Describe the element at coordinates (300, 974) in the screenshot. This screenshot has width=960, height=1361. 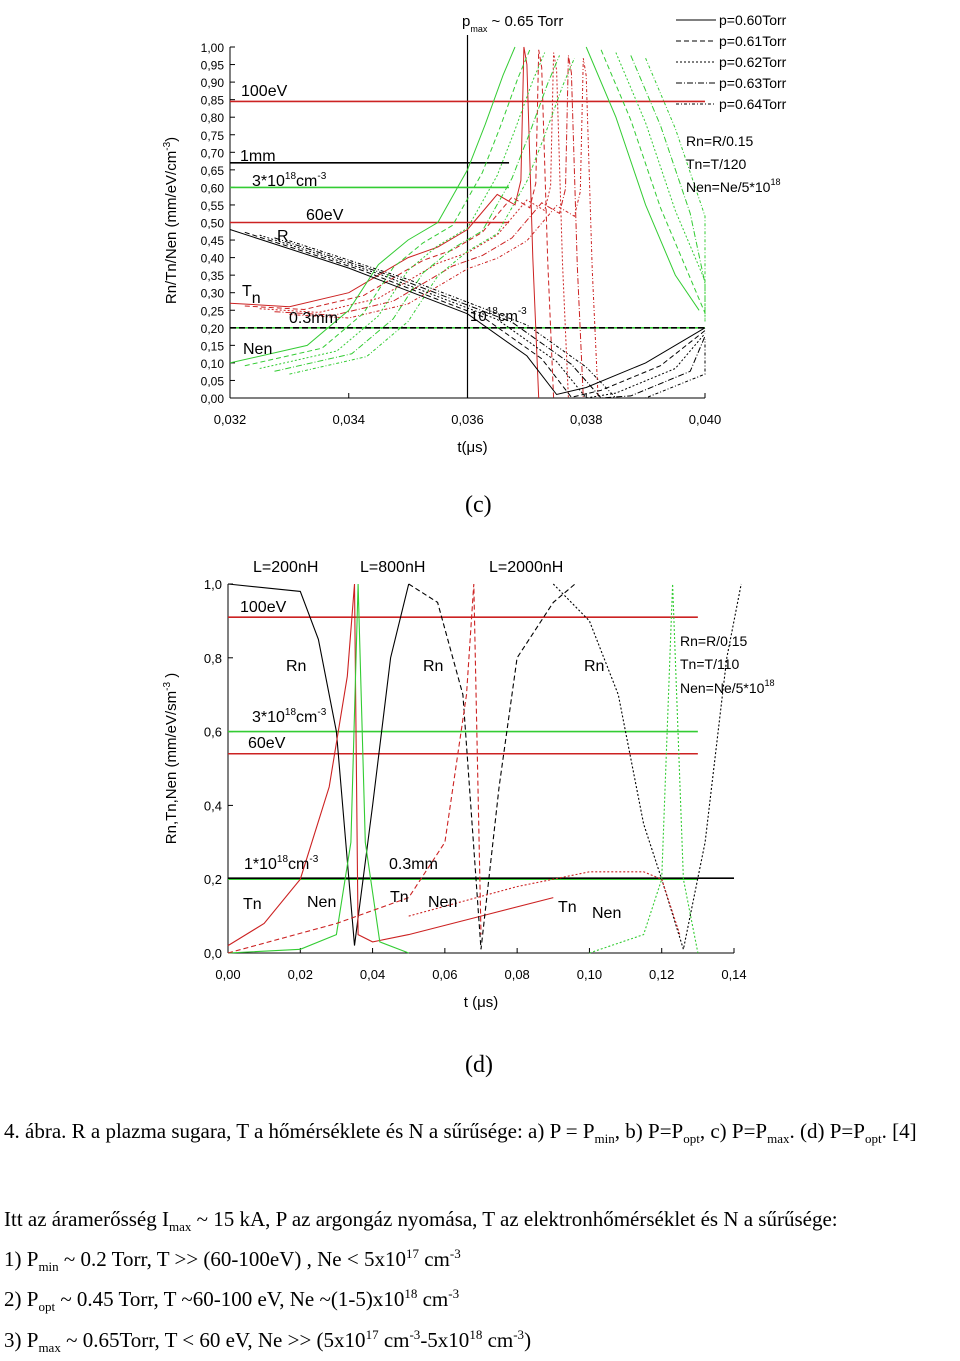
I see `x-tick-label: 0,02` at that location.